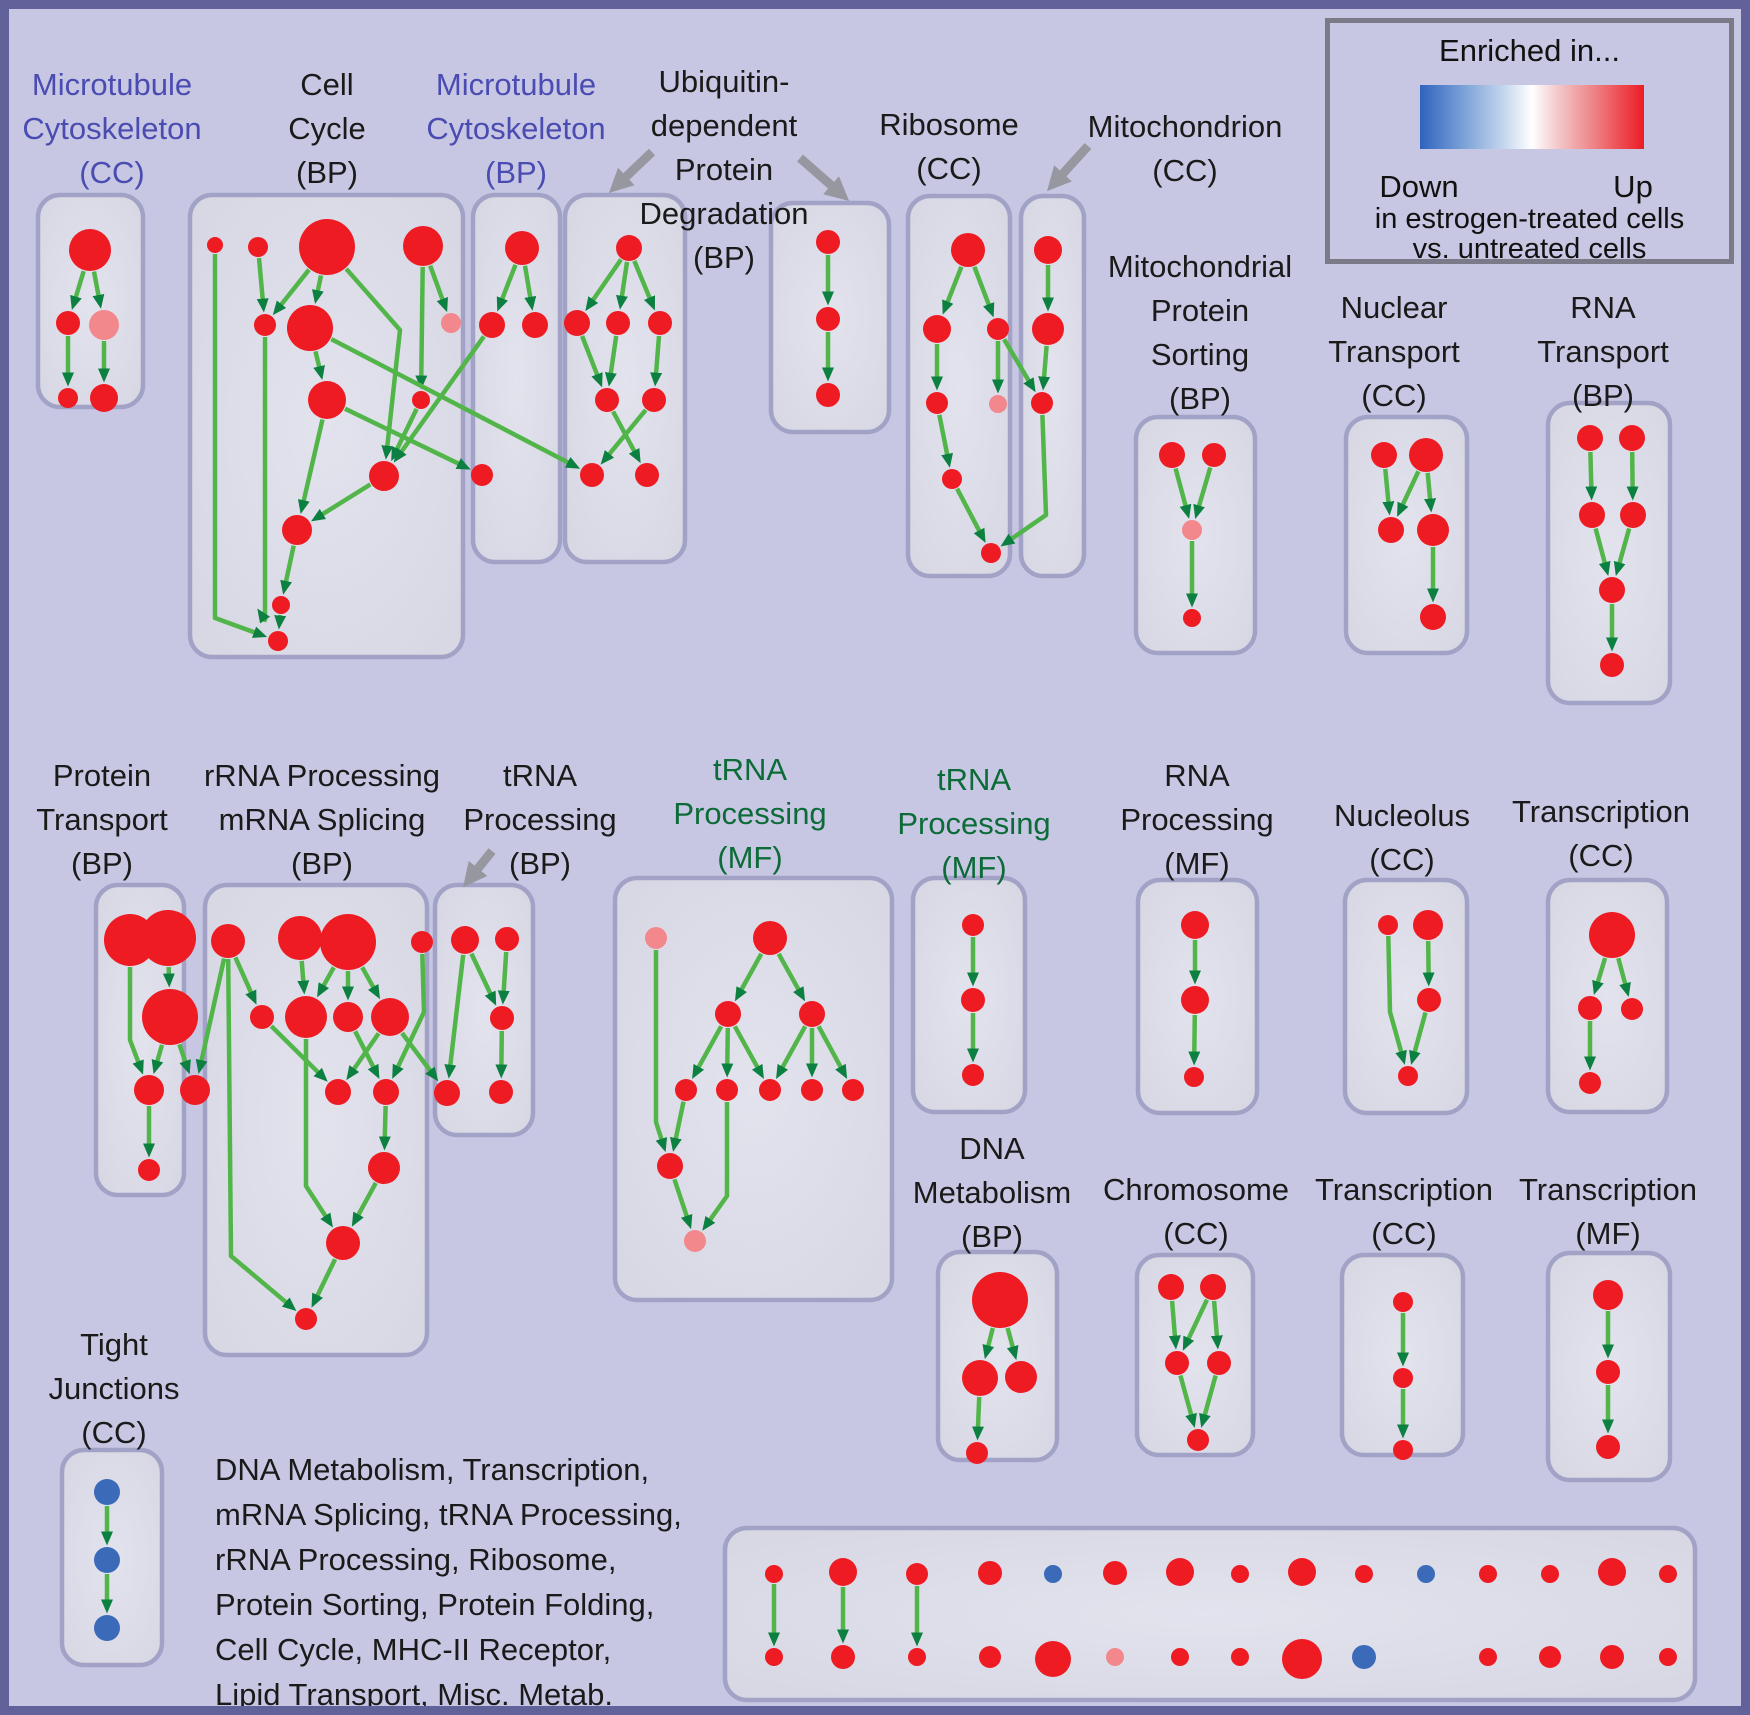  Describe the element at coordinates (1210, 1614) in the screenshot. I see `box-misc-bottom` at that location.